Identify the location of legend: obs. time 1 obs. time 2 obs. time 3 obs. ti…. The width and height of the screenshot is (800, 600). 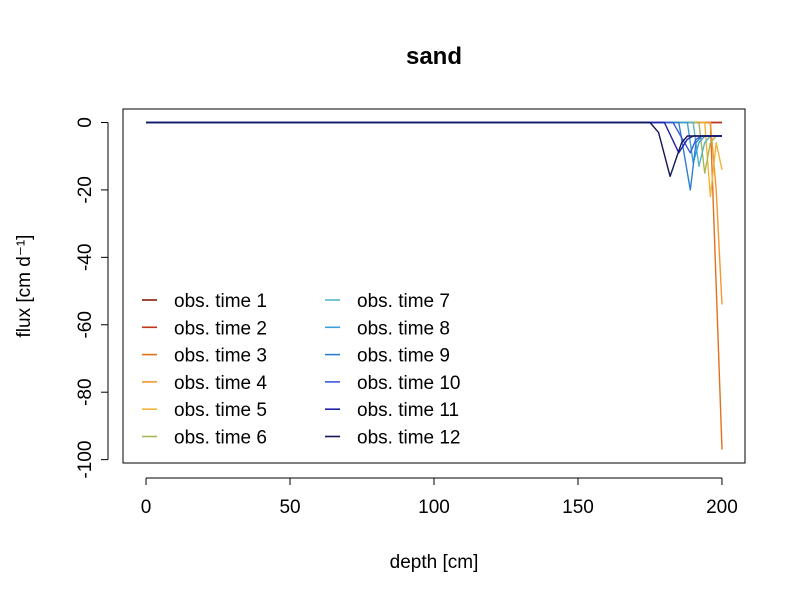
(301, 370).